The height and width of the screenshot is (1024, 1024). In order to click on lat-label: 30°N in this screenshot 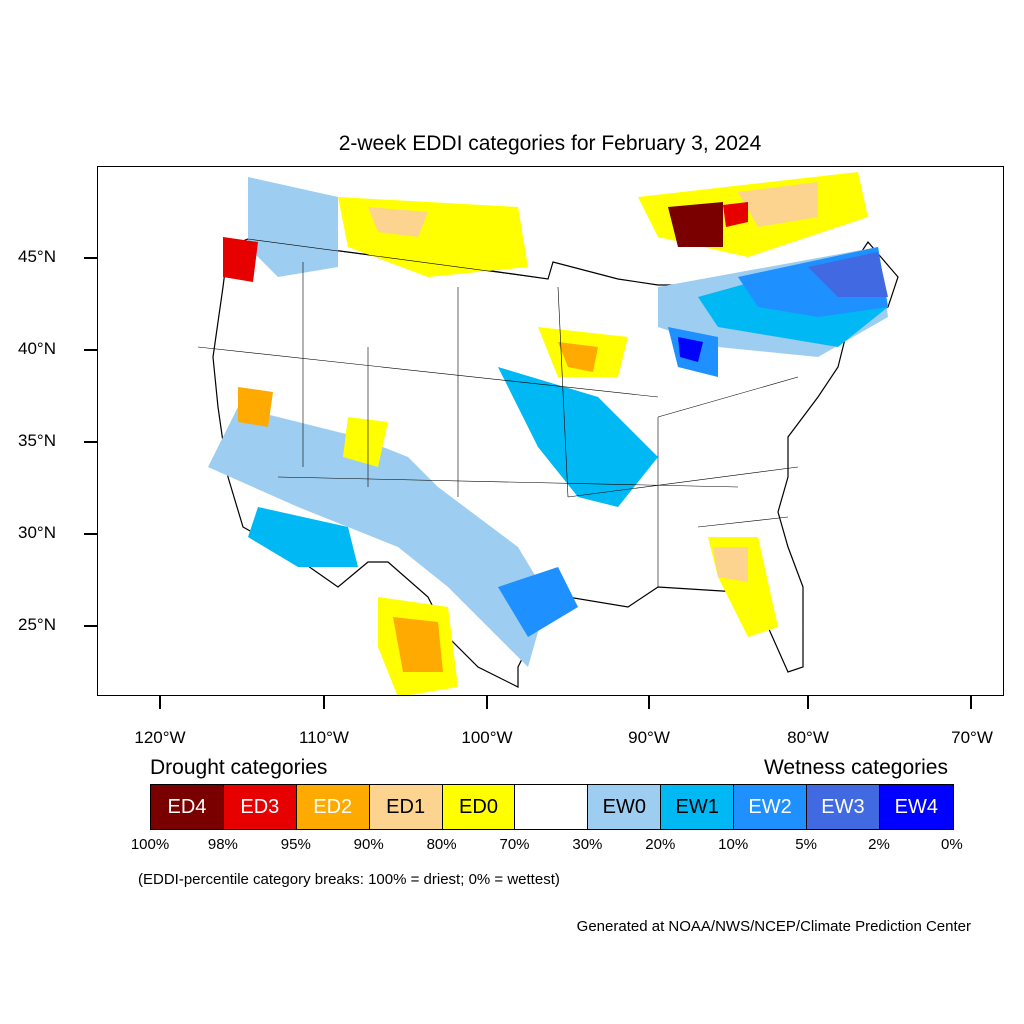, I will do `click(37, 532)`.